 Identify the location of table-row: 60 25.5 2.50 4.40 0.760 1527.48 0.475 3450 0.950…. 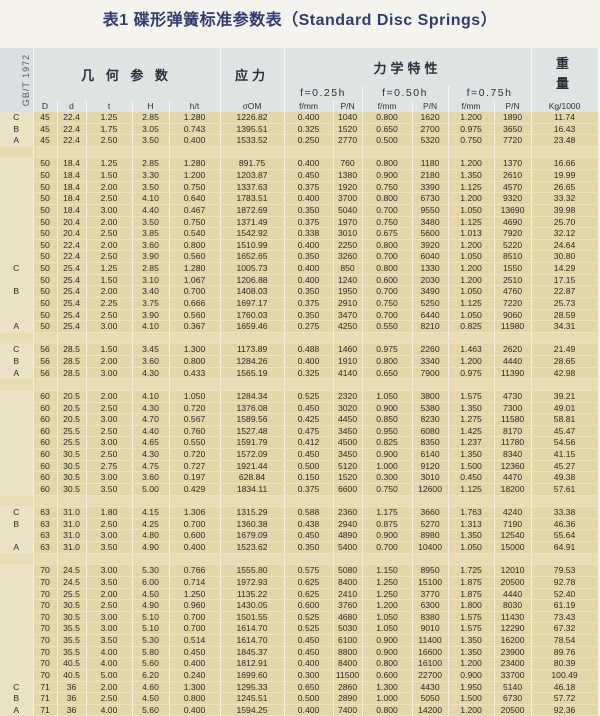
(299, 431).